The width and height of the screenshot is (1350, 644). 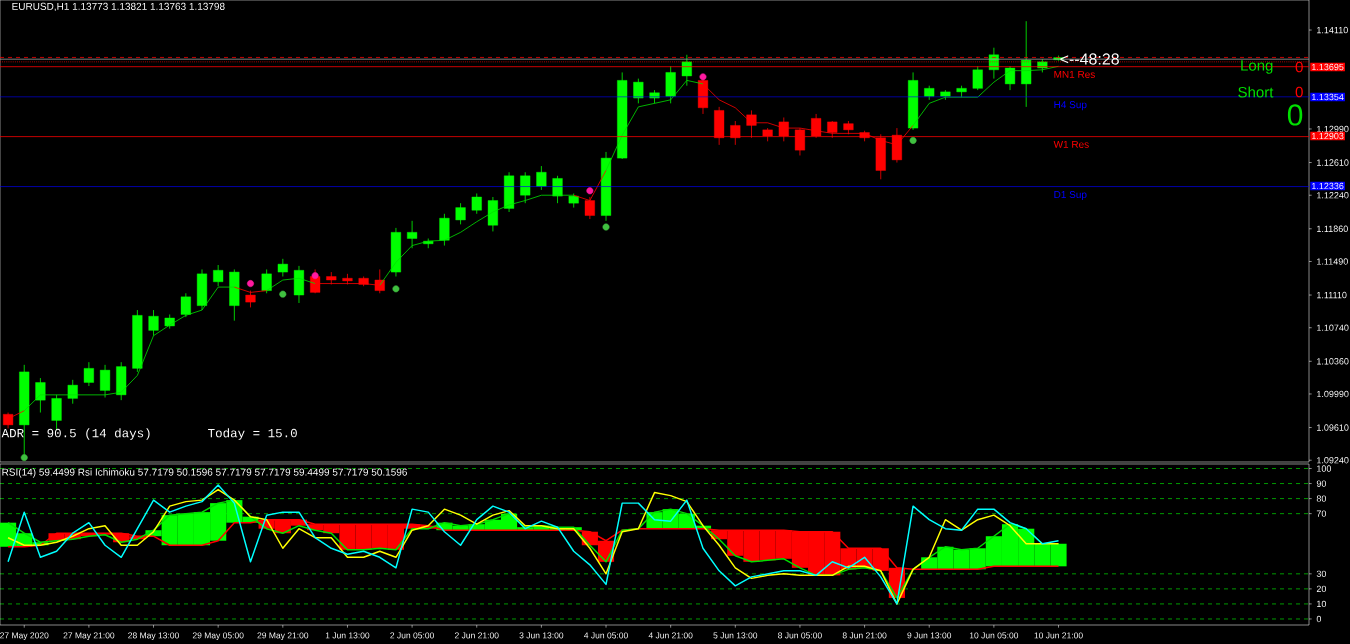 What do you see at coordinates (1321, 483) in the screenshot?
I see `y-tick-label: 90` at bounding box center [1321, 483].